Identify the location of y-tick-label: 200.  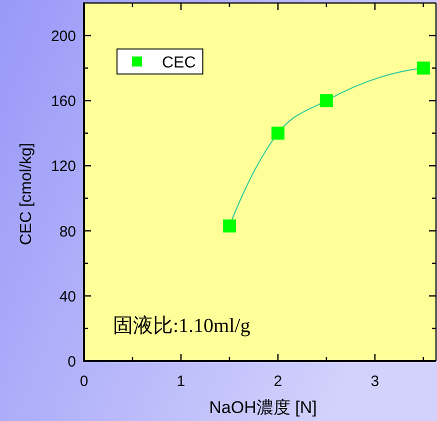
(63, 37).